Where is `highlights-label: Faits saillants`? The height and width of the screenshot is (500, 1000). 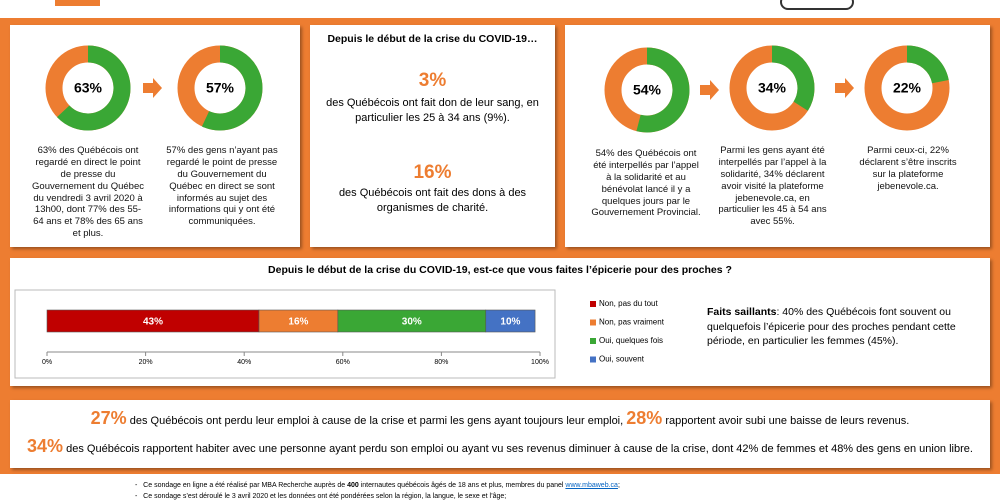 highlights-label: Faits saillants is located at coordinates (742, 312).